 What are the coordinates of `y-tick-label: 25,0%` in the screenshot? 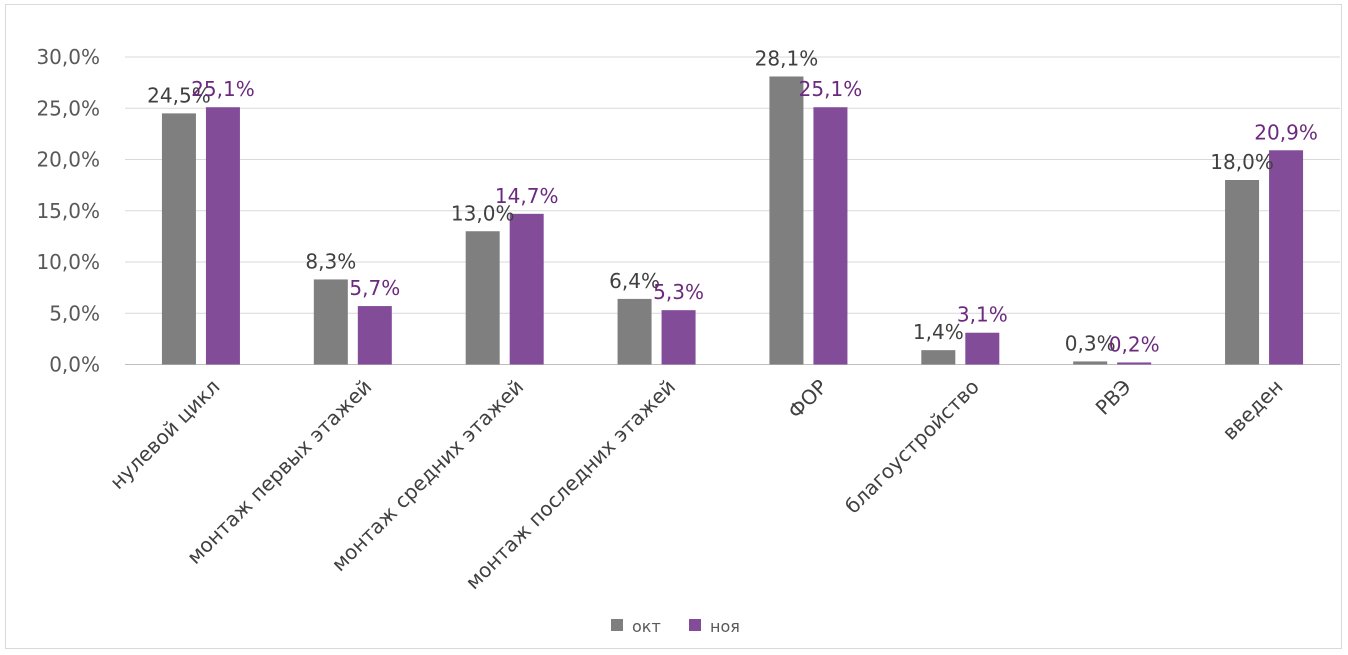 It's located at (68, 108).